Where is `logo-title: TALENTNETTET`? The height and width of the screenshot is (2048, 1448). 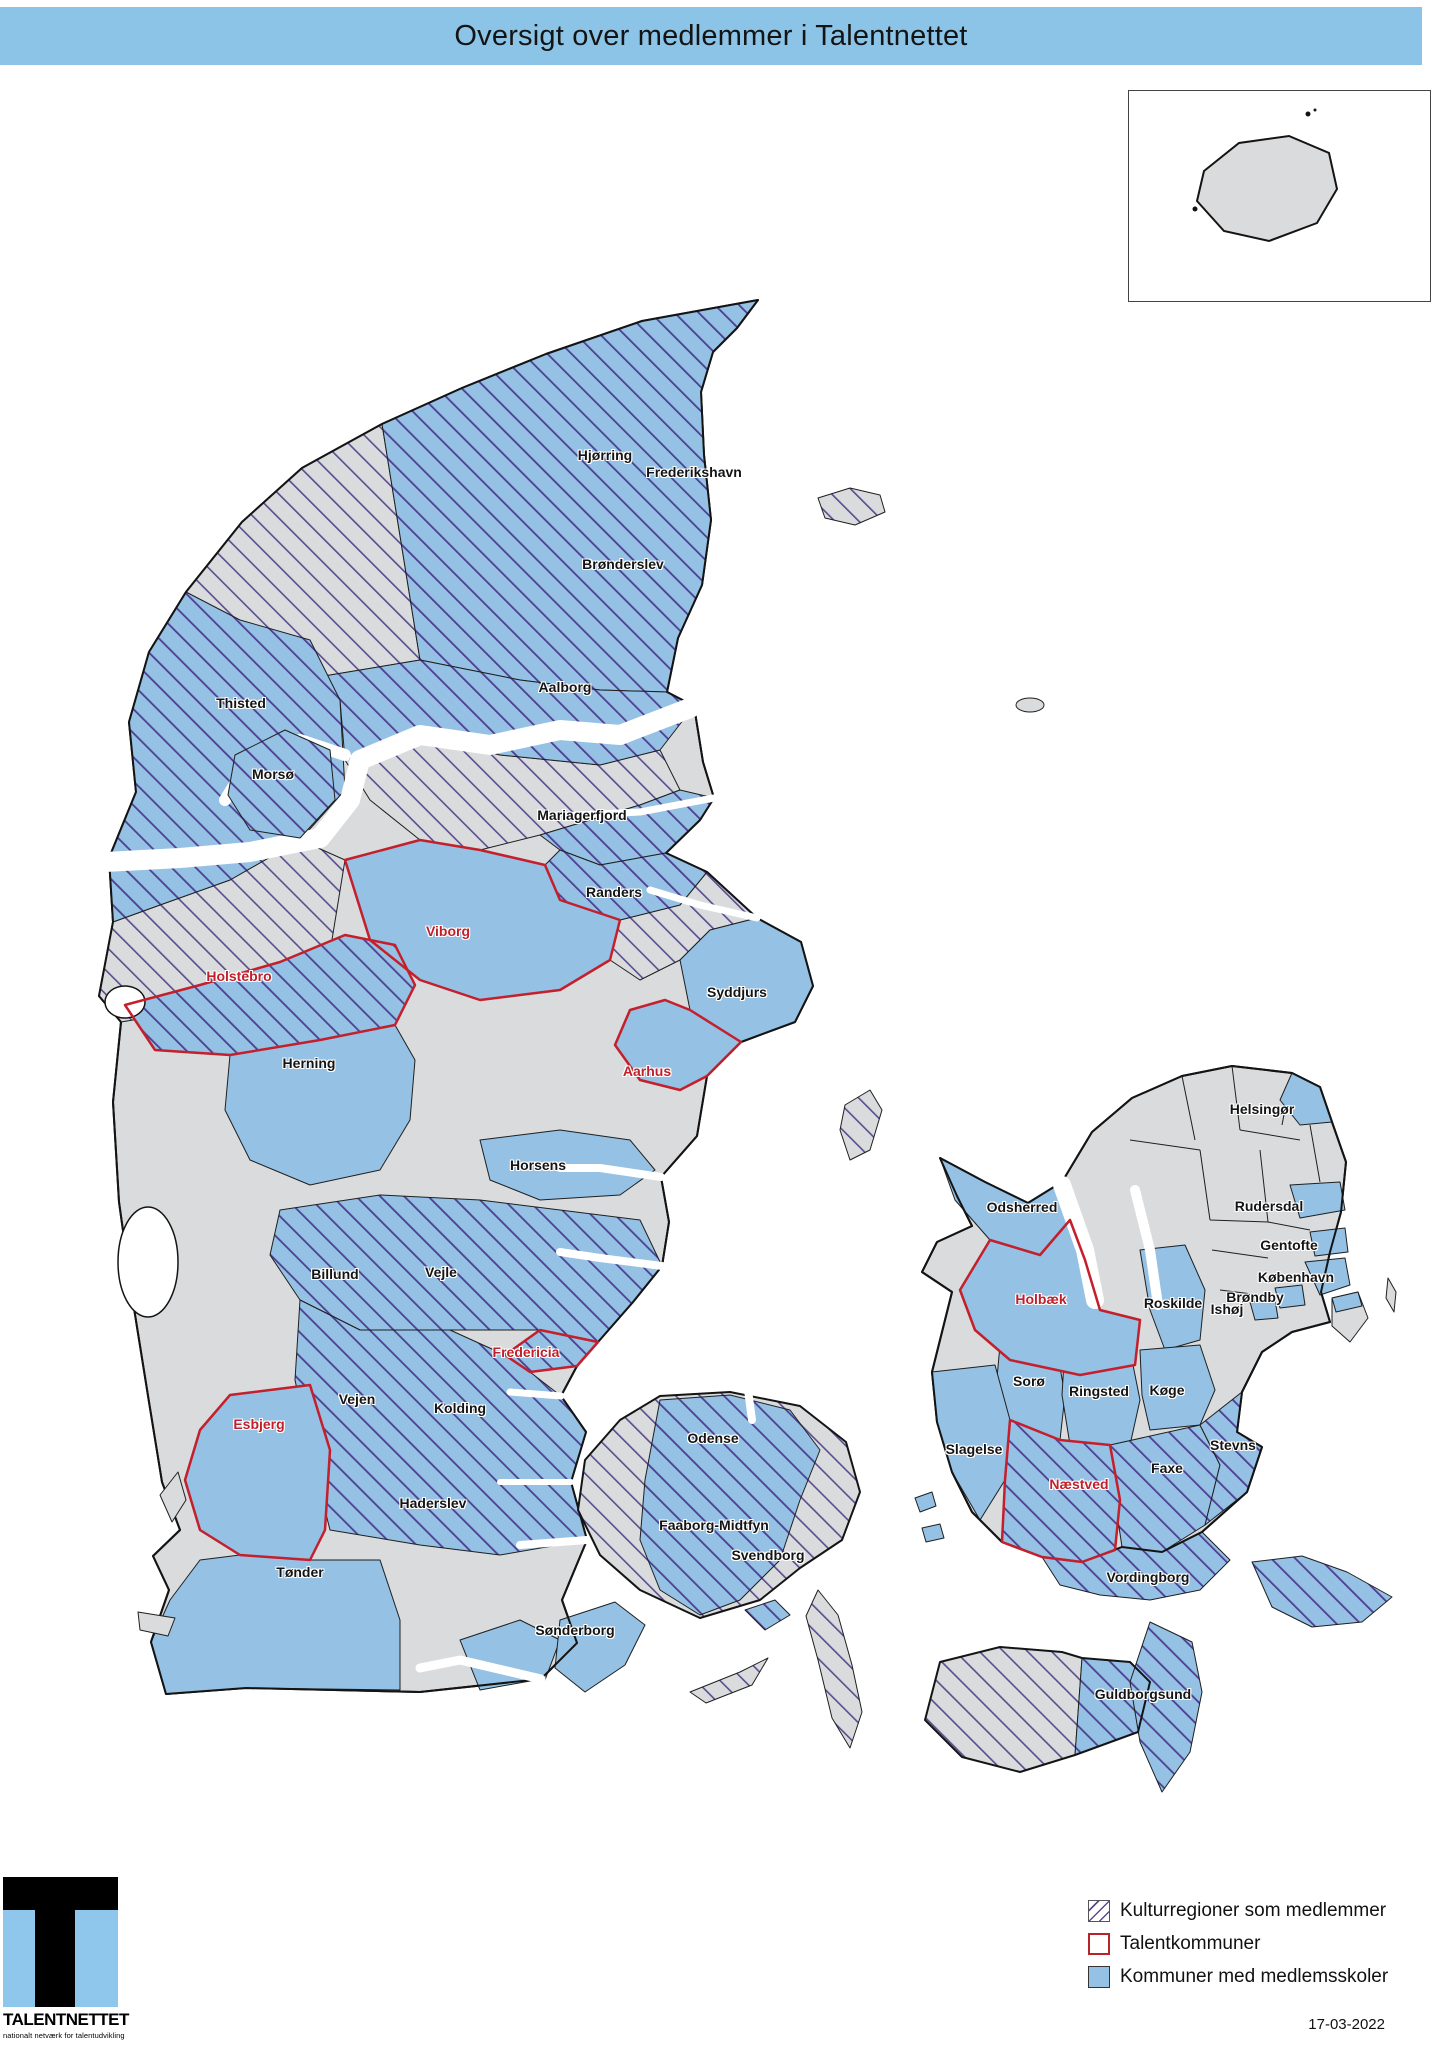 logo-title: TALENTNETTET is located at coordinates (66, 2019).